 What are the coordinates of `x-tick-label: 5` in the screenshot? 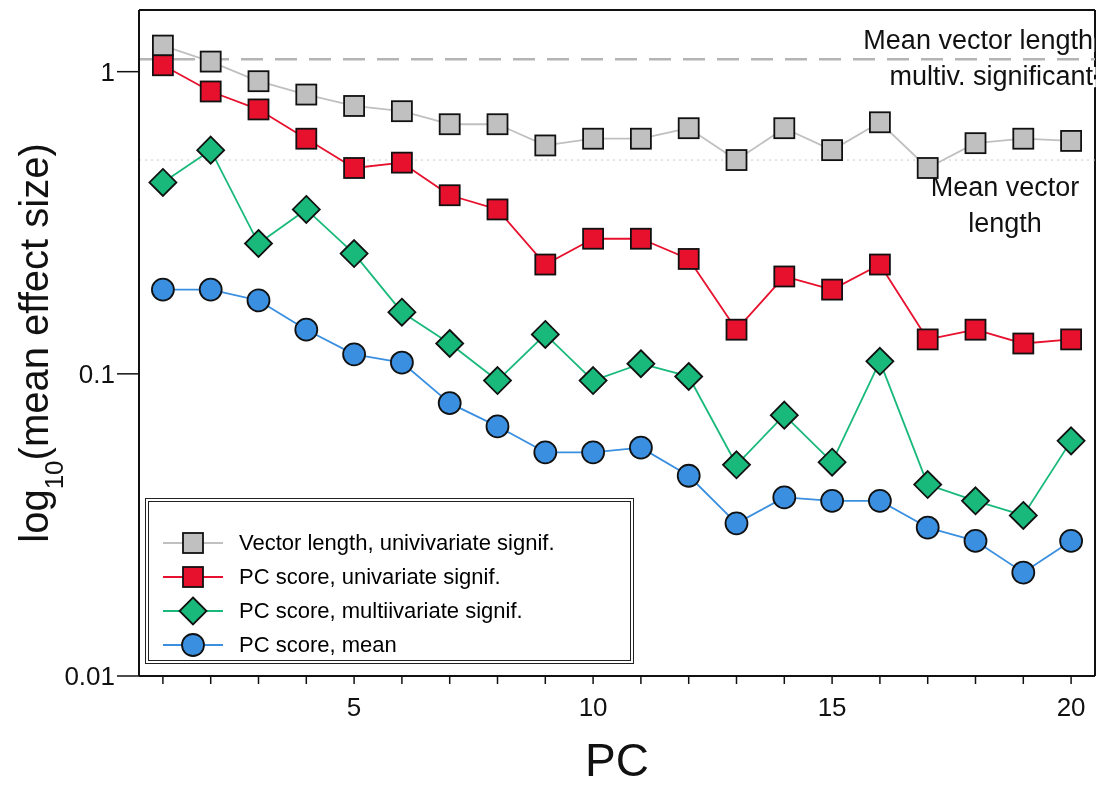 It's located at (354, 707).